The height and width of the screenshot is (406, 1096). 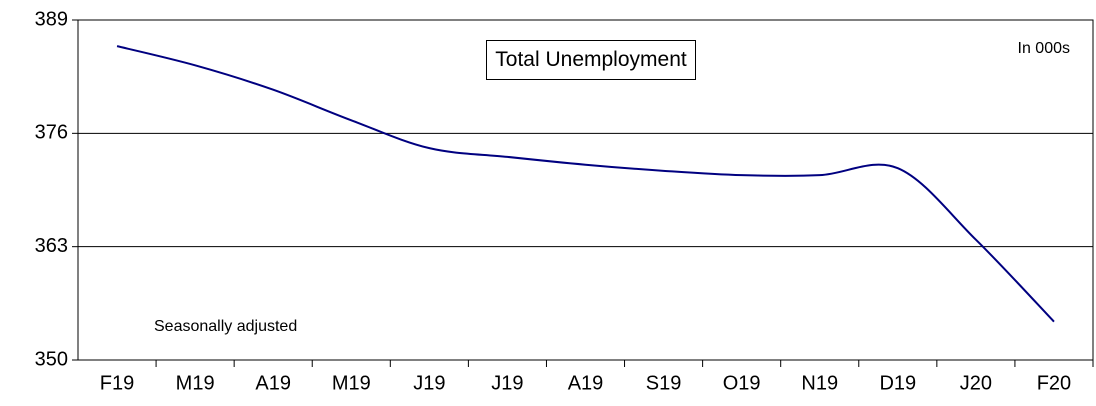 I want to click on x-tick-label: S19, so click(x=664, y=383).